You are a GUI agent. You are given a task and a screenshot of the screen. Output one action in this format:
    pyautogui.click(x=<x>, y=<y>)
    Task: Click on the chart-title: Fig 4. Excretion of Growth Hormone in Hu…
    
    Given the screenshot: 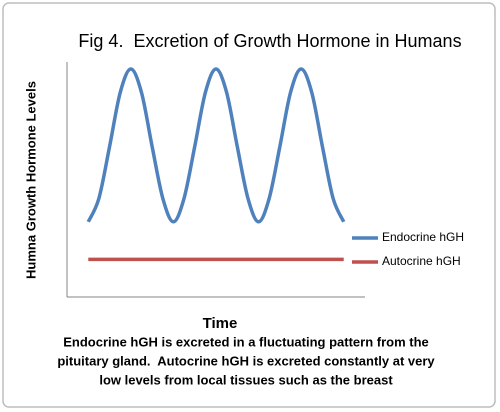 What is the action you would take?
    pyautogui.click(x=269, y=41)
    